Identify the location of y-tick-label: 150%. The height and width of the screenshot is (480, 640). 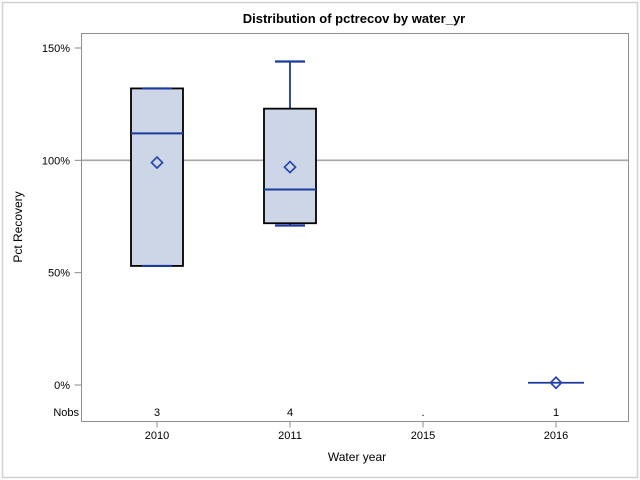
(56, 49).